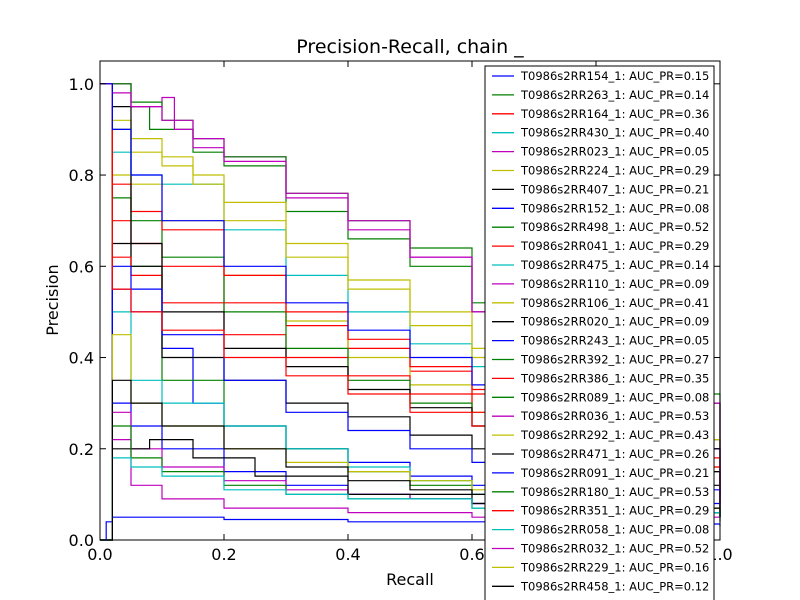 Image resolution: width=800 pixels, height=600 pixels. I want to click on legend-label-15: T0986s2RR243_1: AUC_PR=0.05, so click(614, 341).